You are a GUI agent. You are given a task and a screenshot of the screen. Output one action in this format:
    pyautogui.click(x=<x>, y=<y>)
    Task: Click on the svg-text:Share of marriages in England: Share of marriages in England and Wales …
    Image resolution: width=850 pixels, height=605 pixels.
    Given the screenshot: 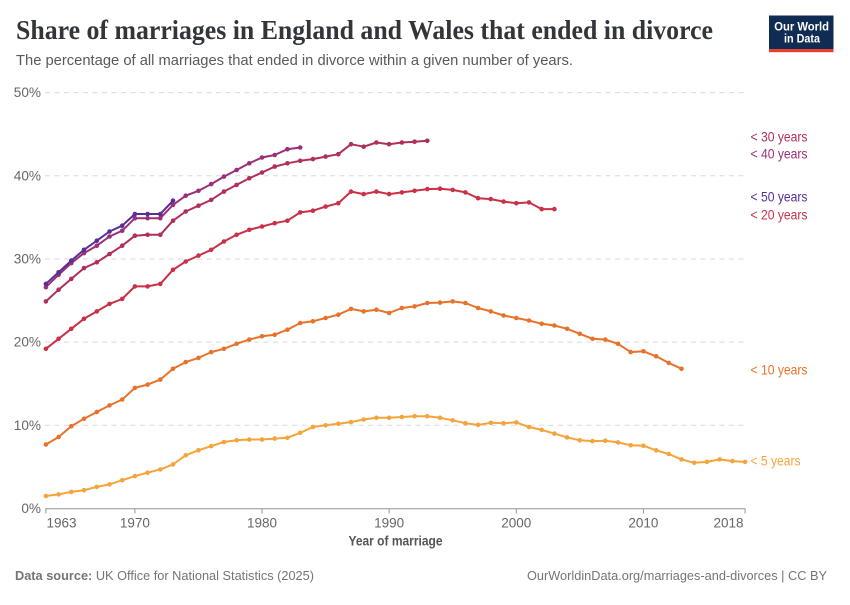 What is the action you would take?
    pyautogui.click(x=364, y=29)
    